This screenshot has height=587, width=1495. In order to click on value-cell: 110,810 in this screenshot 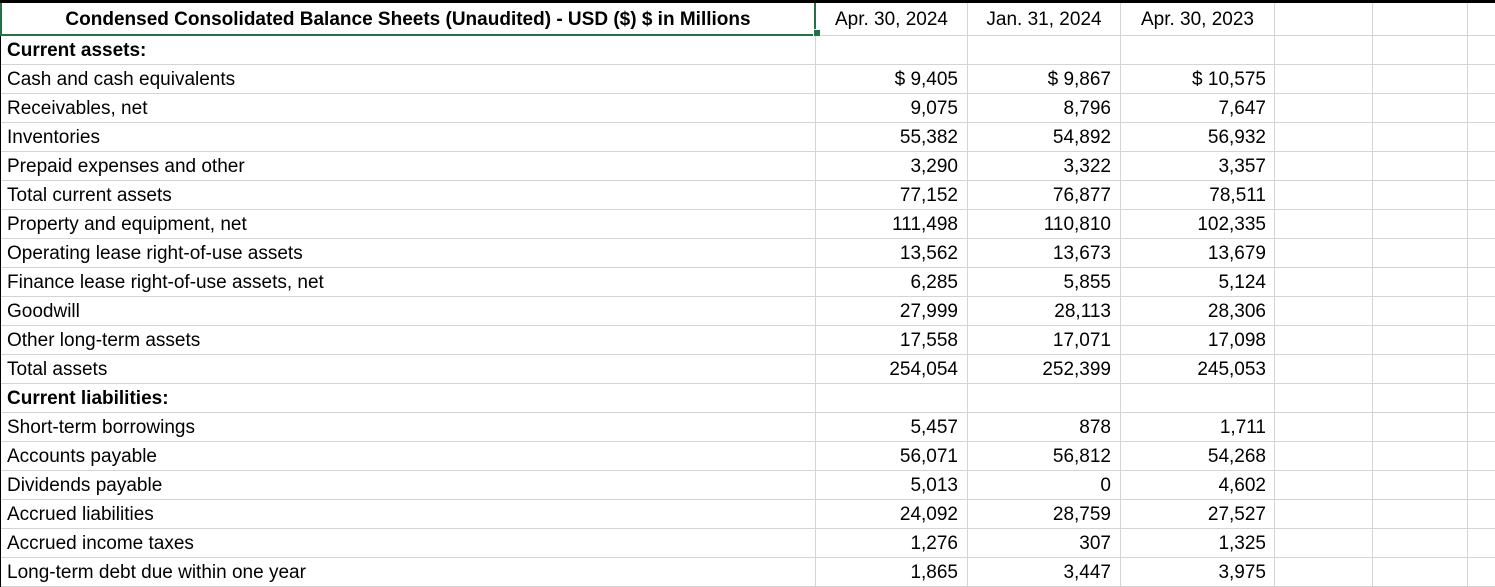, I will do `click(1044, 224)`.